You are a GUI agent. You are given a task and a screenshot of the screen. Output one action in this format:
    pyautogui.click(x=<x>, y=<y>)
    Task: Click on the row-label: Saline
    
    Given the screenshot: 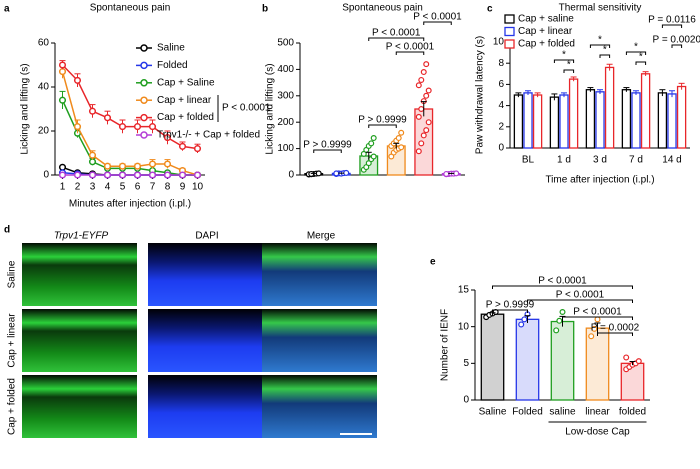 What is the action you would take?
    pyautogui.click(x=12, y=274)
    